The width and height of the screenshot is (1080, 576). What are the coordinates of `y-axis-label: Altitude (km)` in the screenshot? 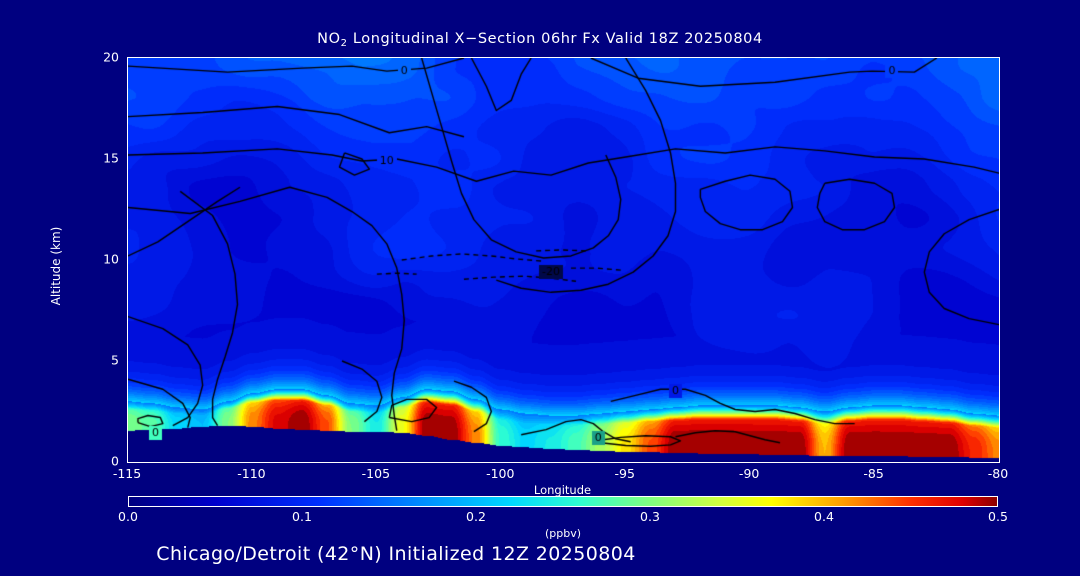 It's located at (56, 266).